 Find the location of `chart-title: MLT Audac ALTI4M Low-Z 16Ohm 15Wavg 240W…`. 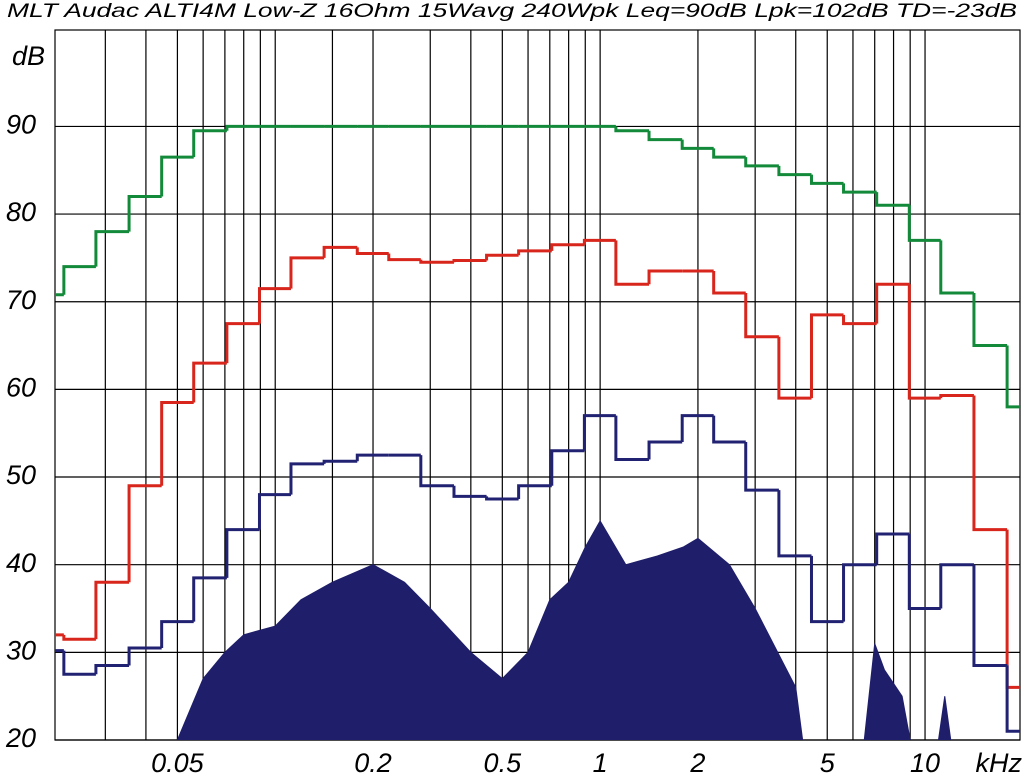

chart-title: MLT Audac ALTI4M Low-Z 16Ohm 15Wavg 240W… is located at coordinates (512, 11).